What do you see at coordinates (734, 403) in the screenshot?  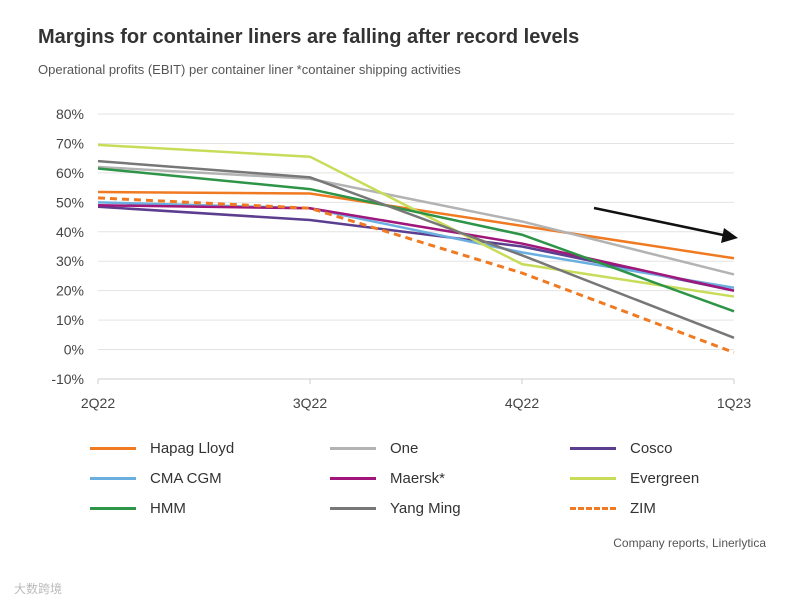 I see `x-tick-label: 1Q23` at bounding box center [734, 403].